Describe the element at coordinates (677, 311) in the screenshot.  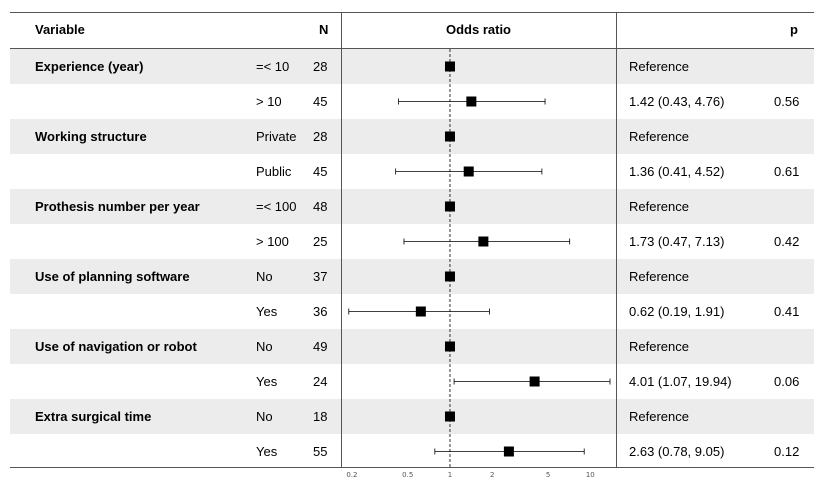
I see `estimate-text: 0.62 (0.19, 1.91)` at that location.